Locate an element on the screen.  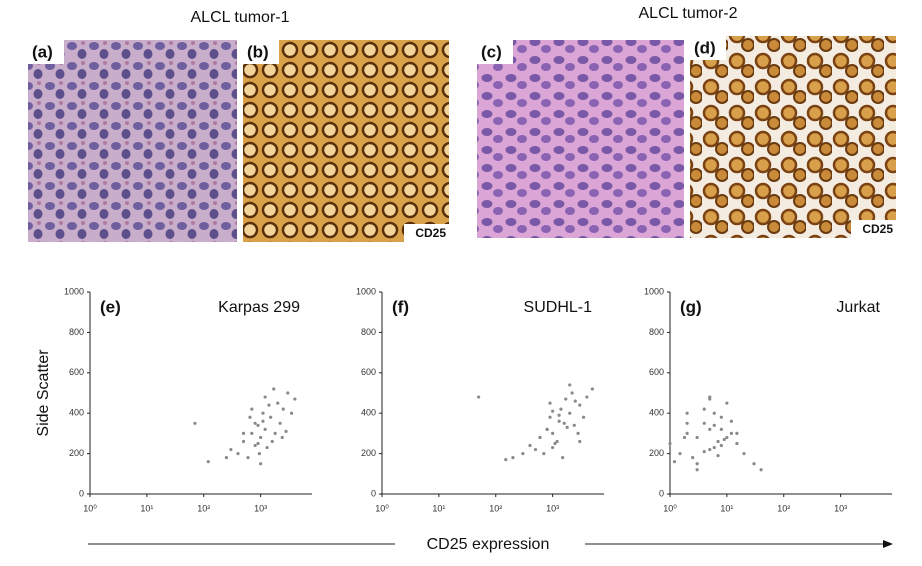
panel-label: (a) is located at coordinates (42, 51).